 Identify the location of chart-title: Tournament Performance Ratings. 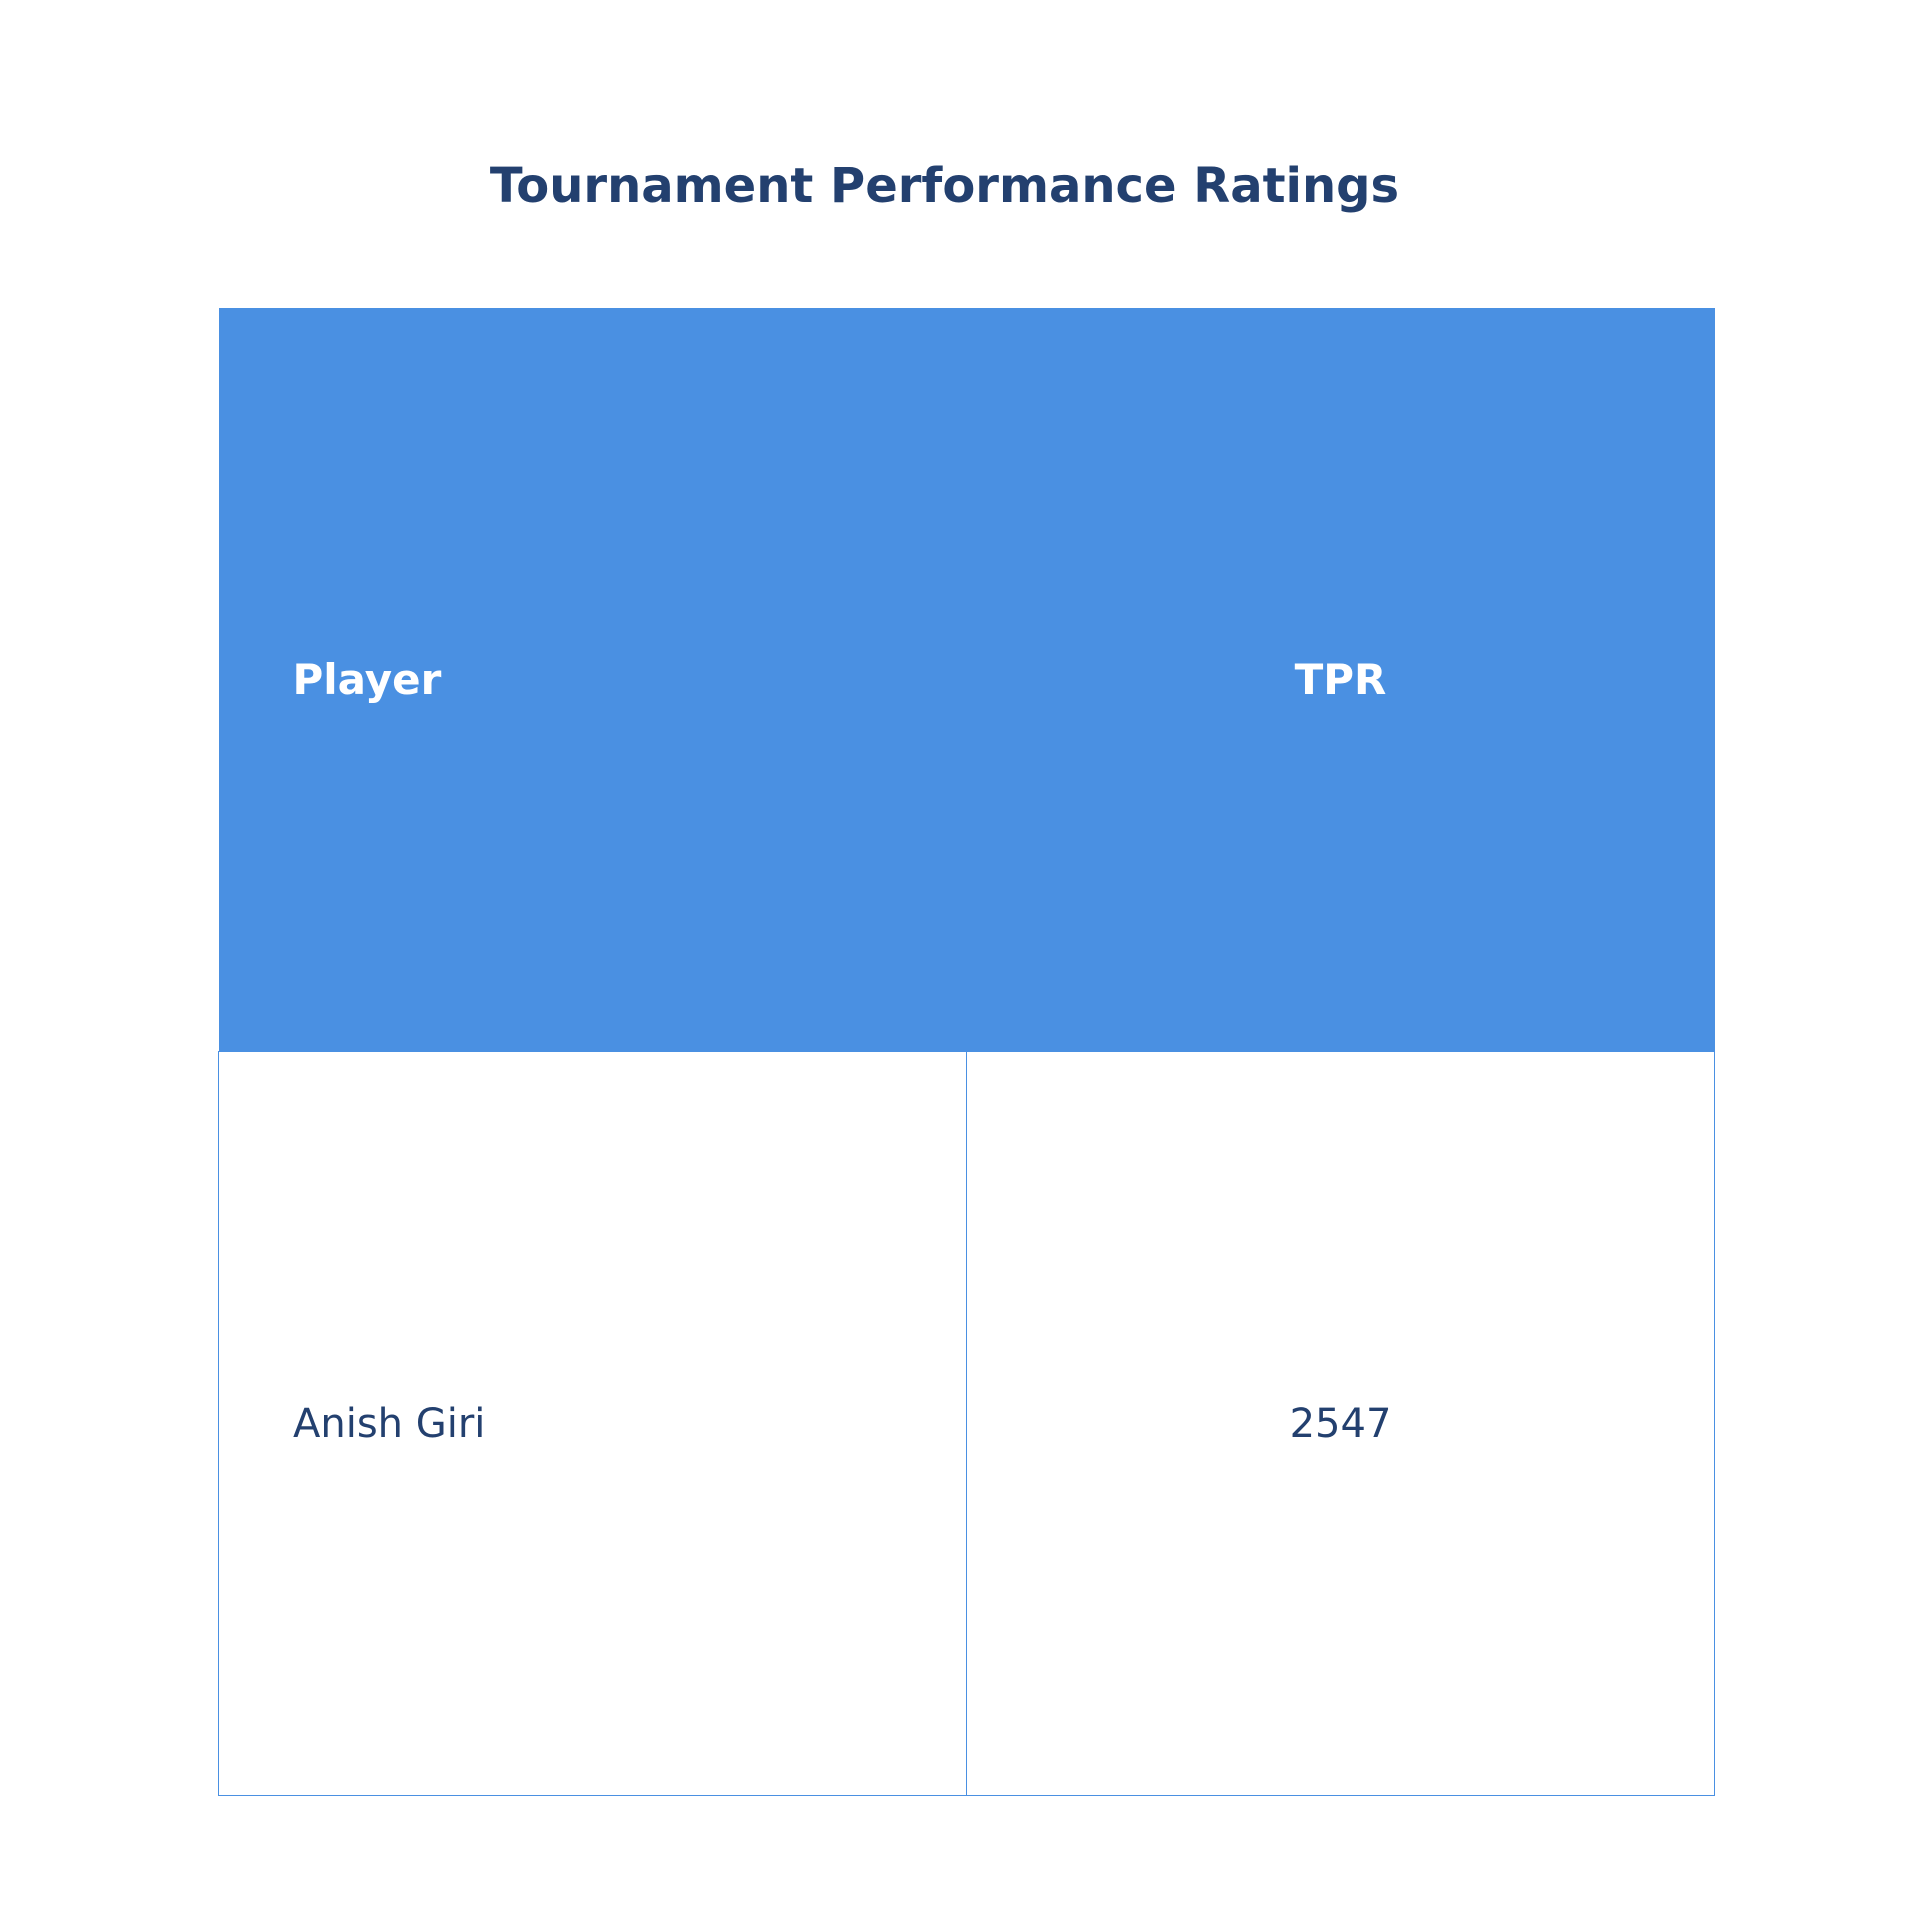
(944, 186).